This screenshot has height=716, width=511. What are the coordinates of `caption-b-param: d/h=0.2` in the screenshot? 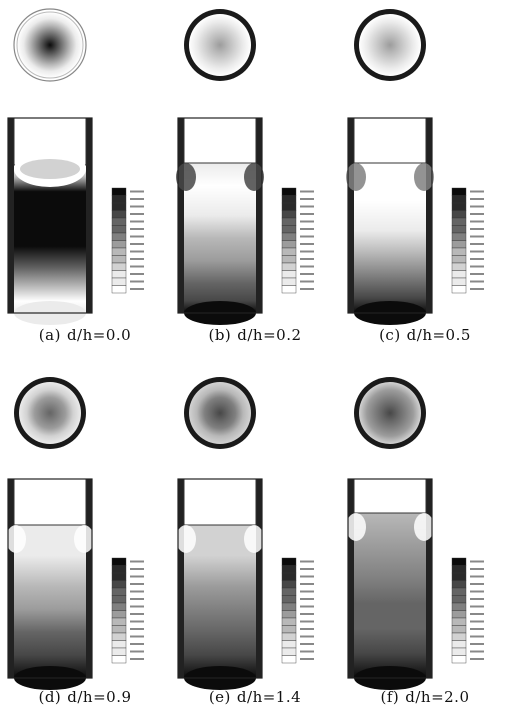 It's located at (269, 335).